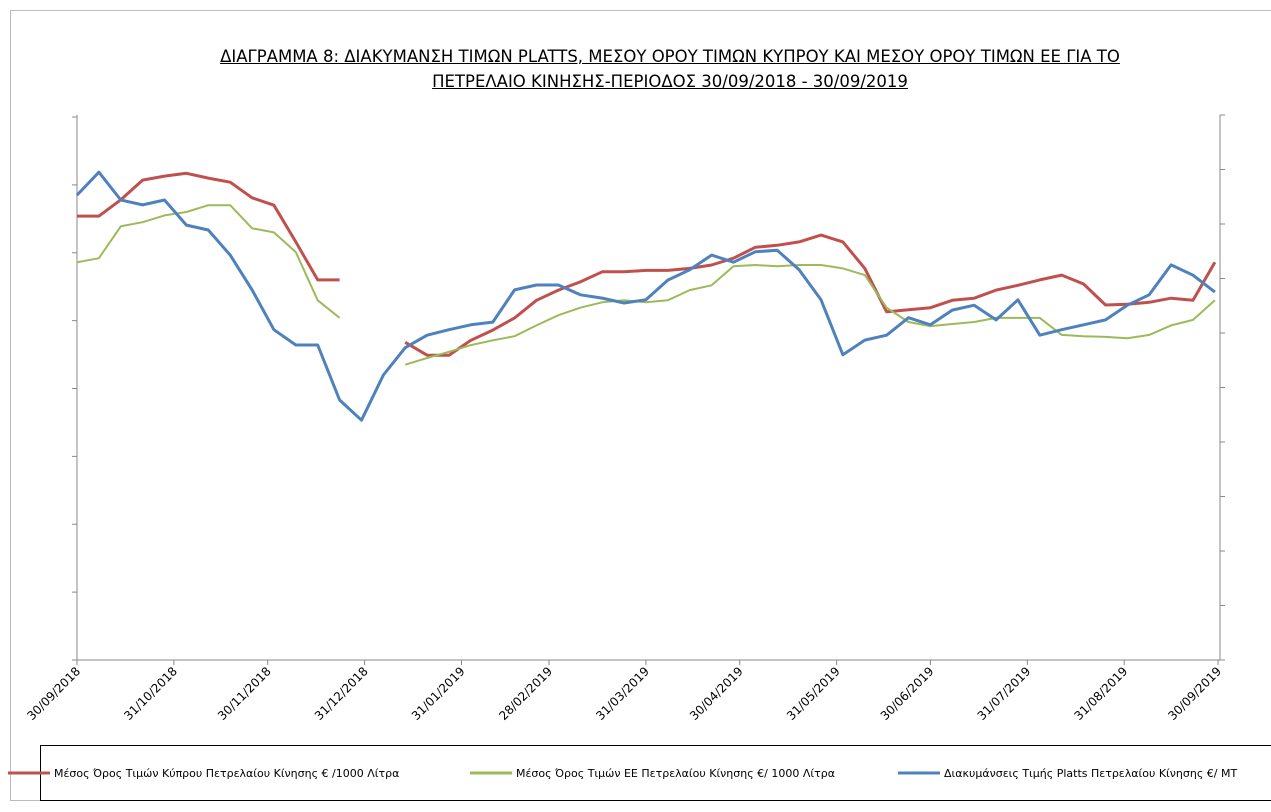  Describe the element at coordinates (813, 693) in the screenshot. I see `x-tick-label: 31/05/2019` at that location.